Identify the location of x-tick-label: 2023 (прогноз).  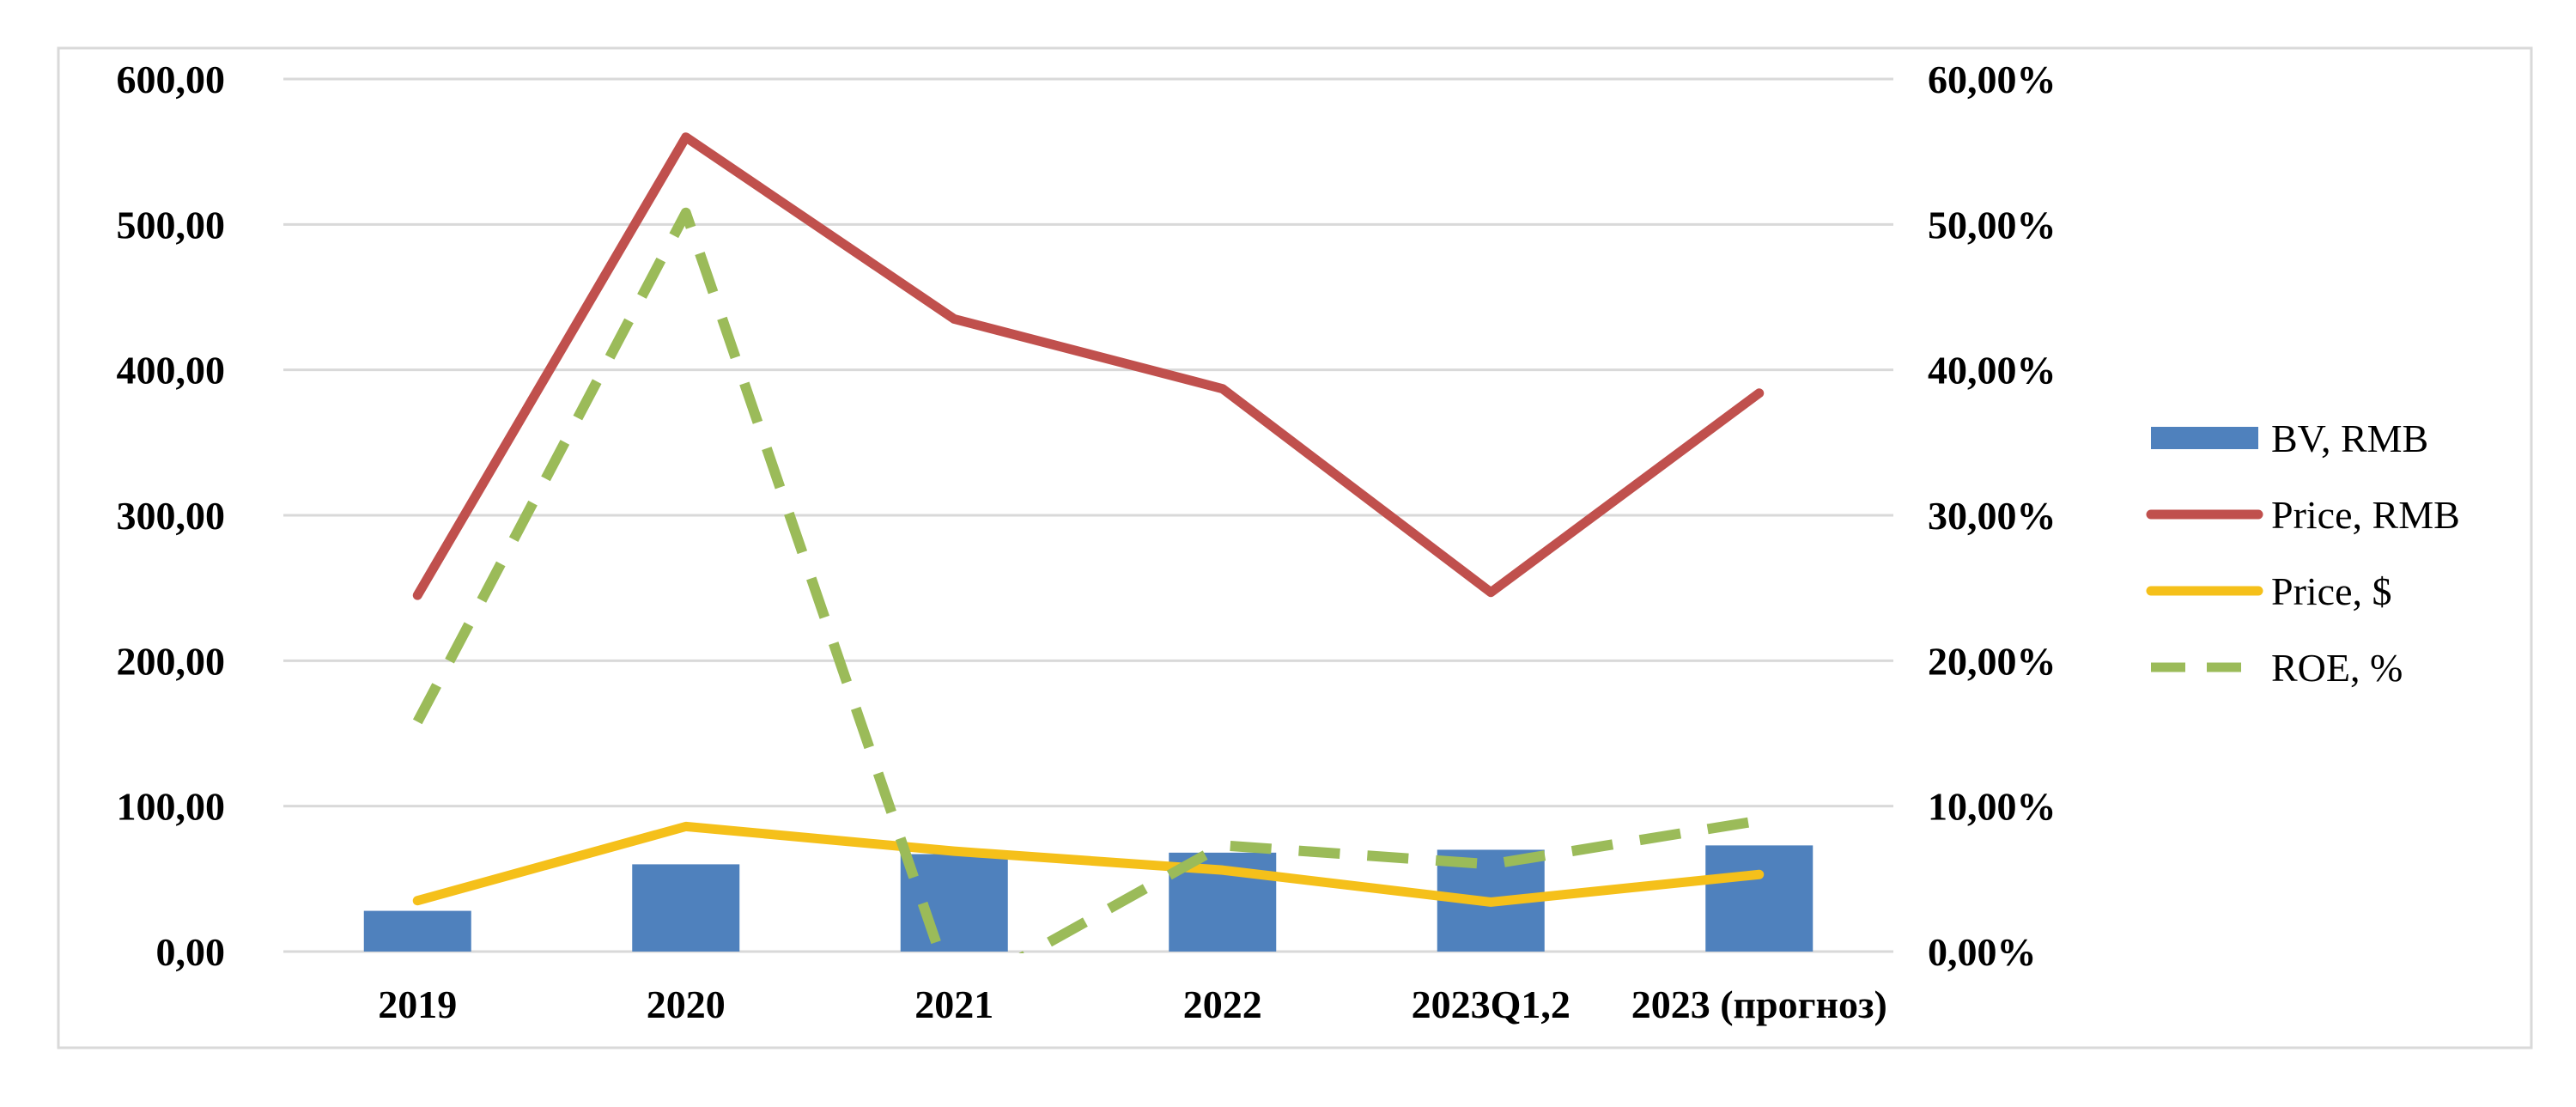
(1759, 1004).